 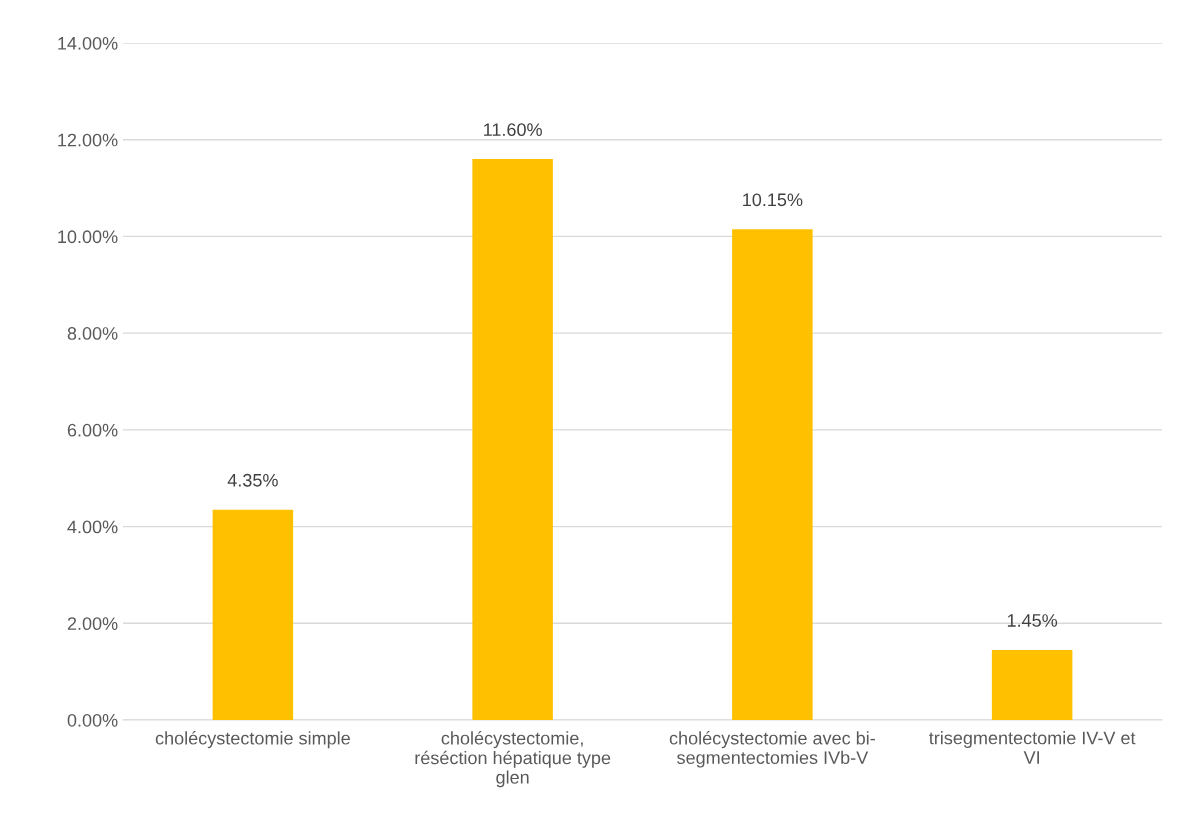 I want to click on y-tick-label: 12.00%, so click(x=88, y=140).